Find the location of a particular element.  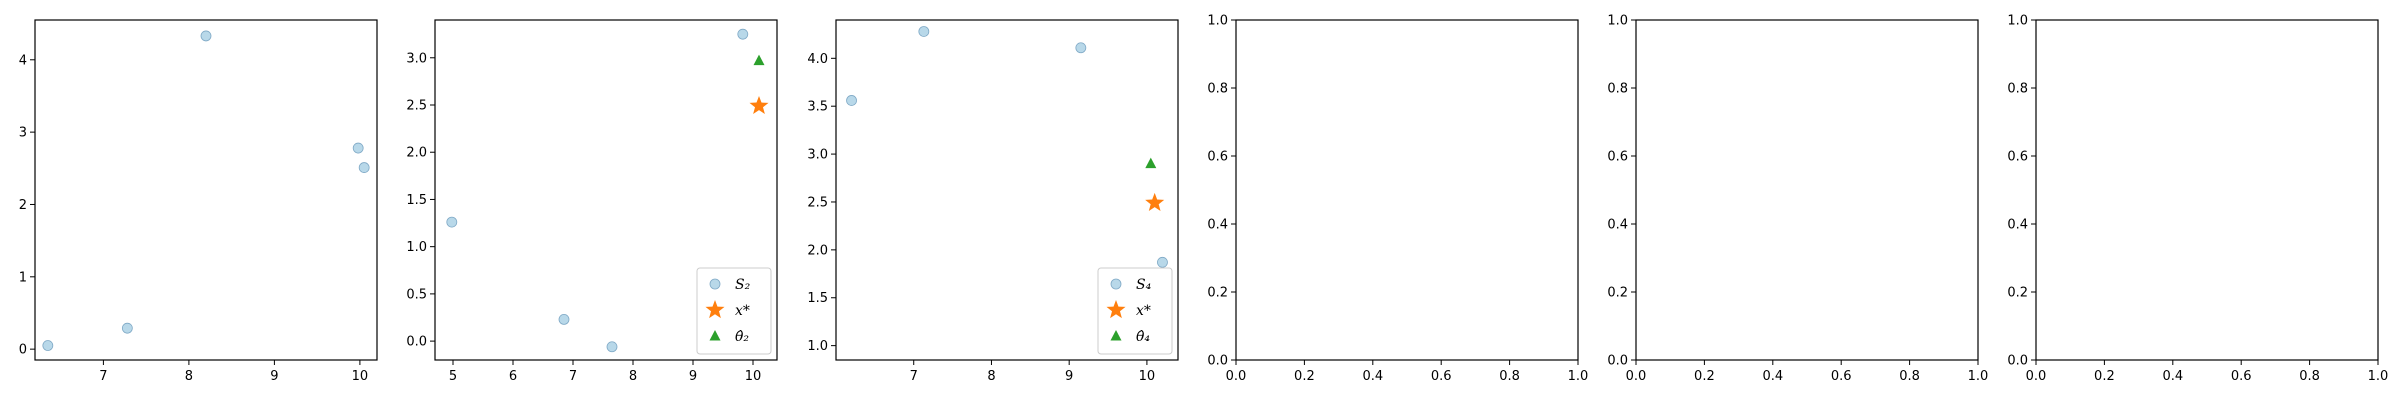

subplot-1: 7 8 9 10 0 1 2 3 4 is located at coordinates (198, 201).